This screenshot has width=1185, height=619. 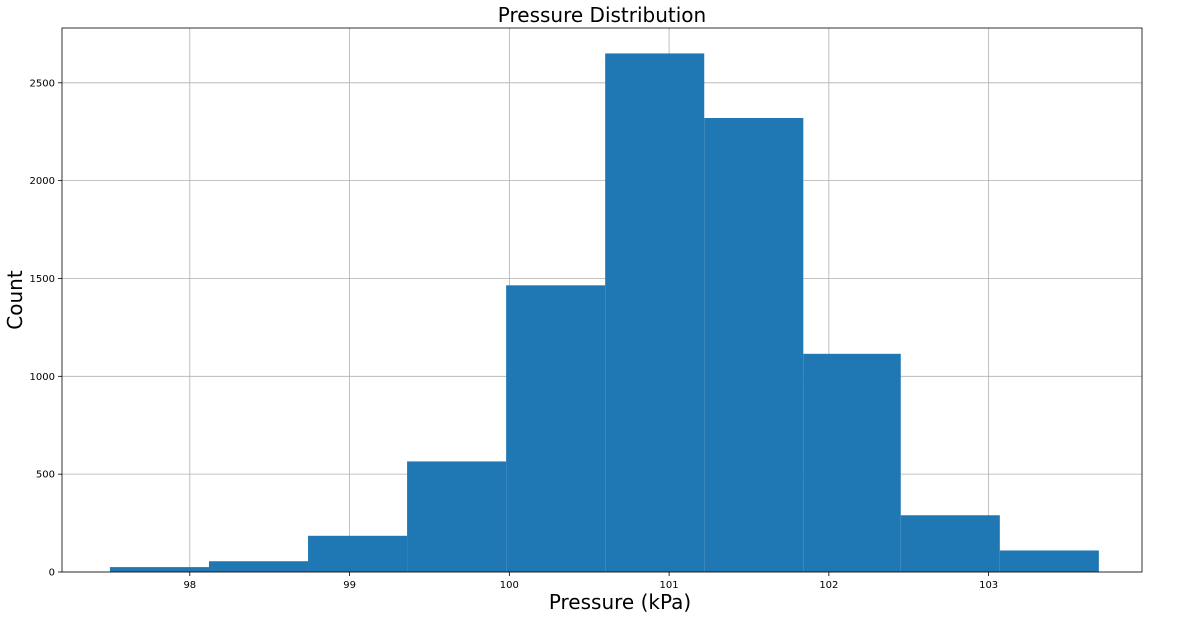 I want to click on x-tick-label: 99, so click(x=349, y=585).